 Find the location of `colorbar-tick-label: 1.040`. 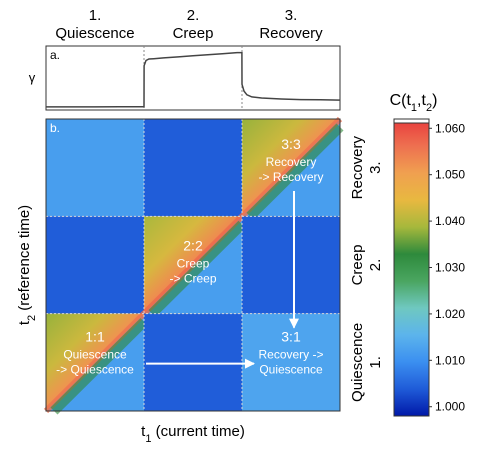

colorbar-tick-label: 1.040 is located at coordinates (450, 221).